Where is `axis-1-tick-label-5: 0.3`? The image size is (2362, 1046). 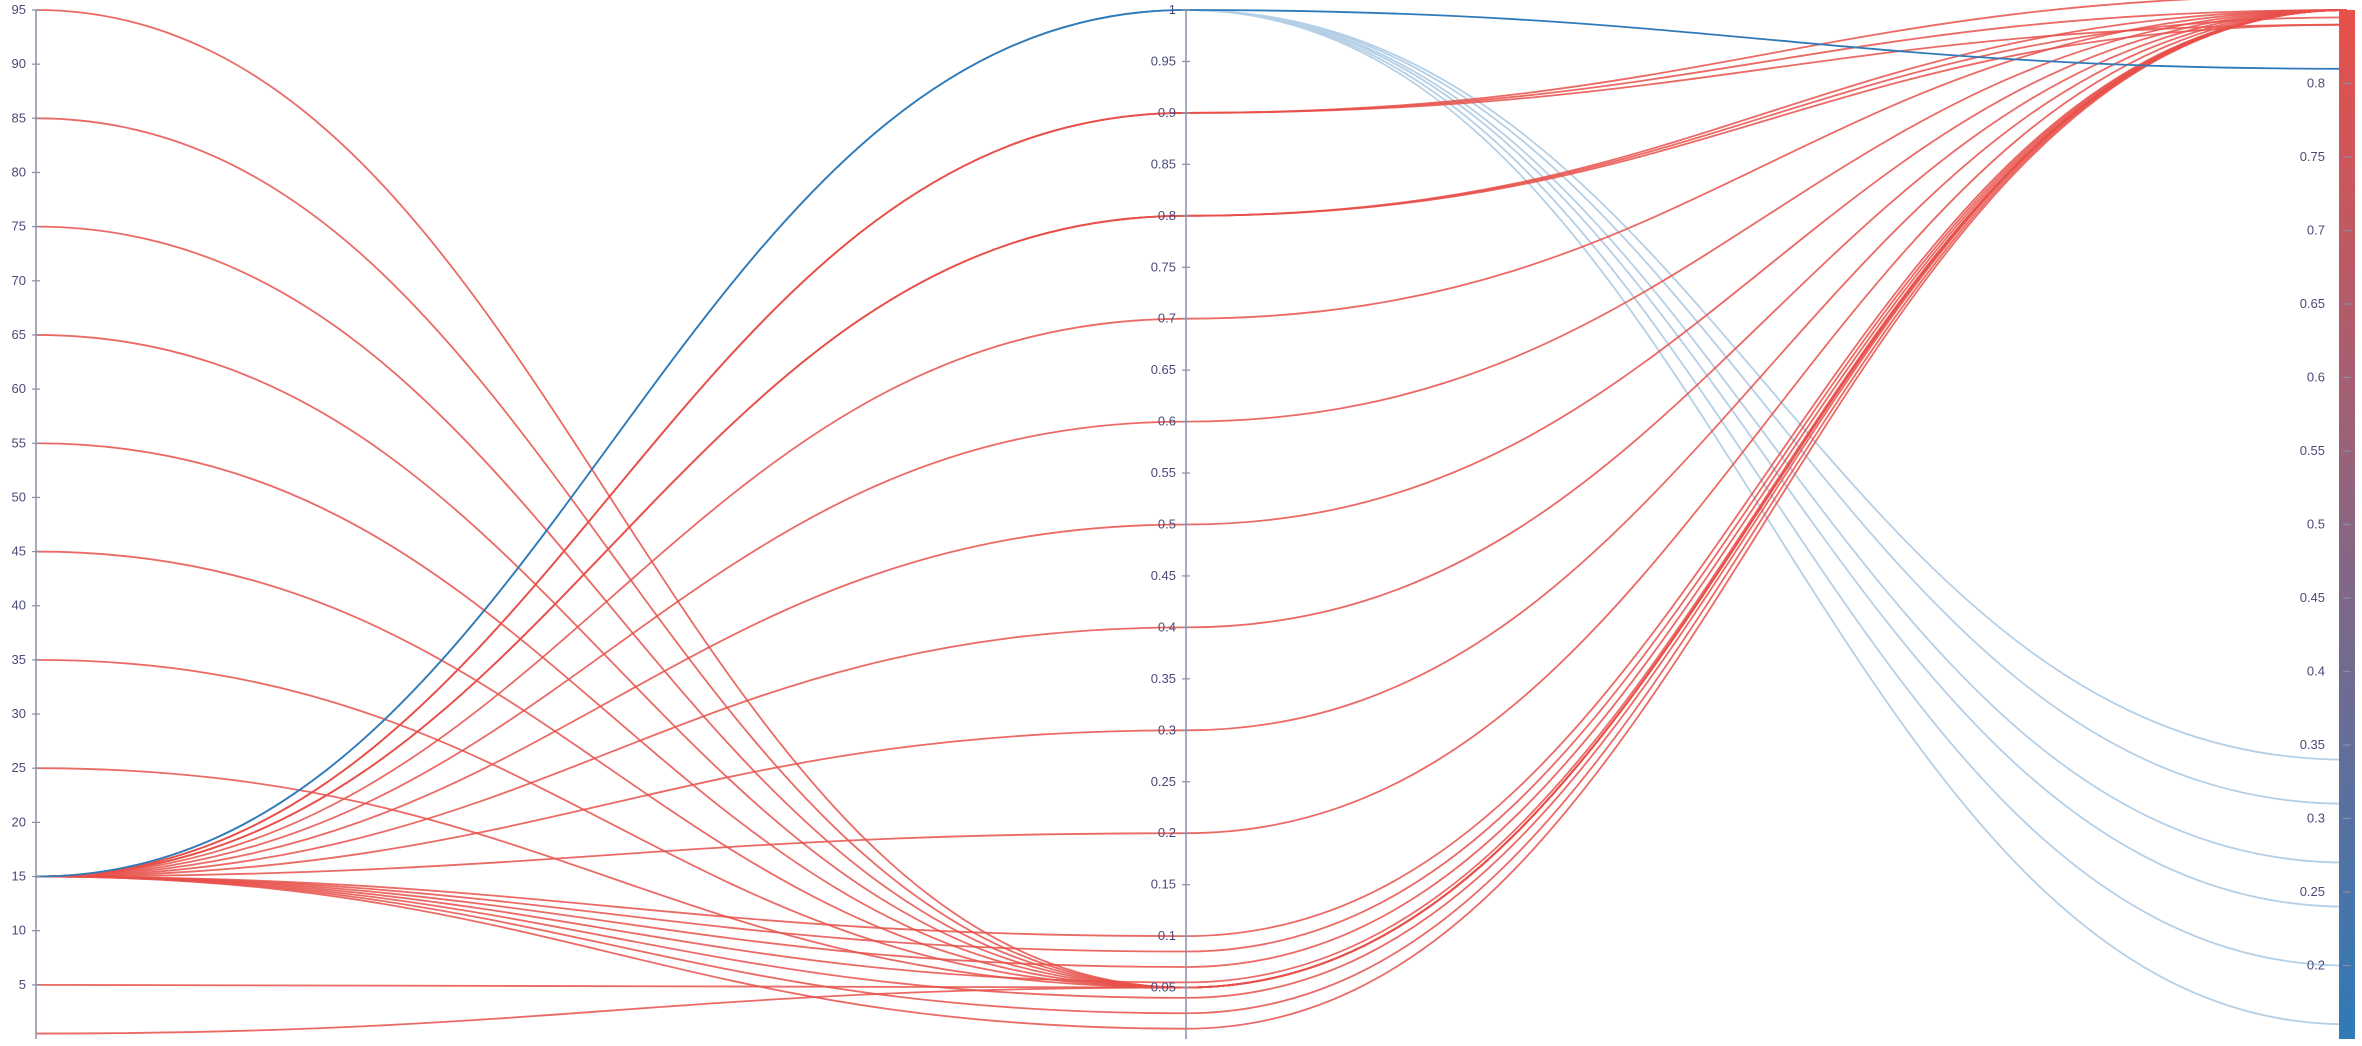 axis-1-tick-label-5: 0.3 is located at coordinates (1167, 729).